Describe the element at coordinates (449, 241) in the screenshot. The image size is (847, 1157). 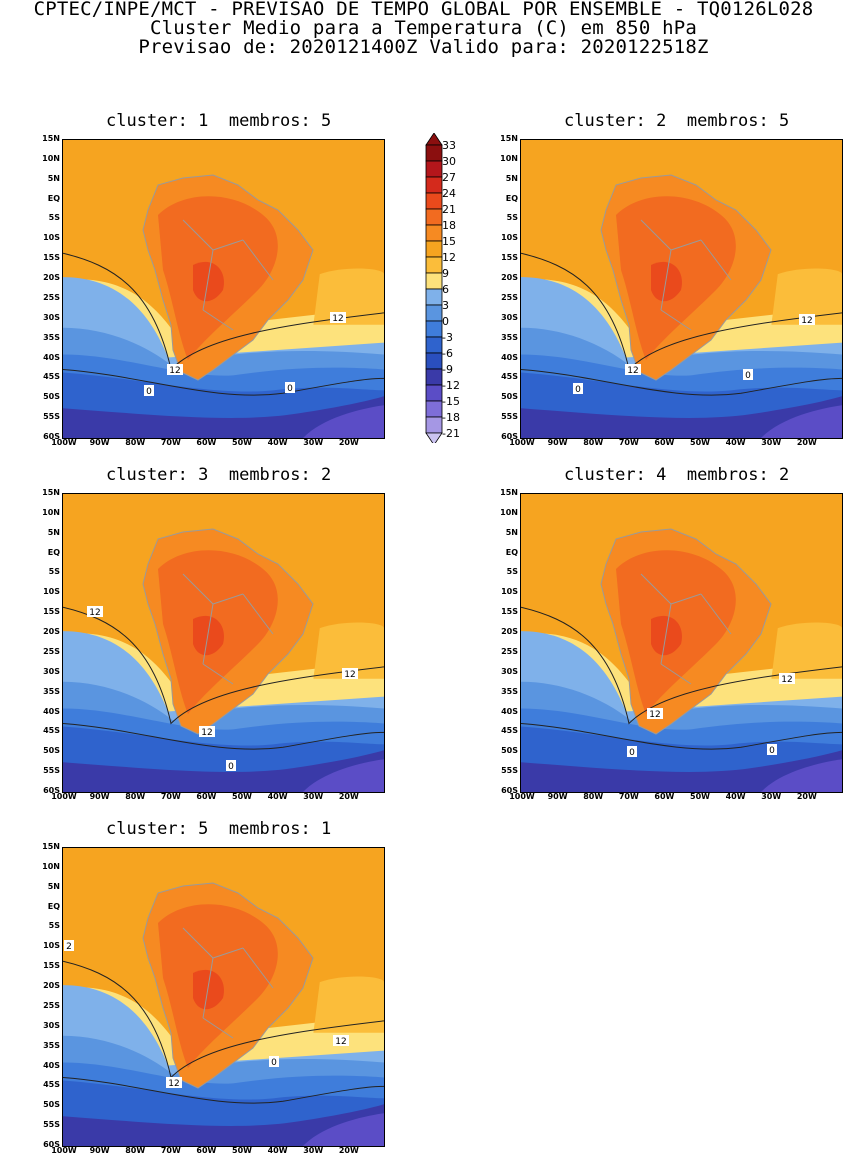
I see `colorbar-level: 15` at that location.